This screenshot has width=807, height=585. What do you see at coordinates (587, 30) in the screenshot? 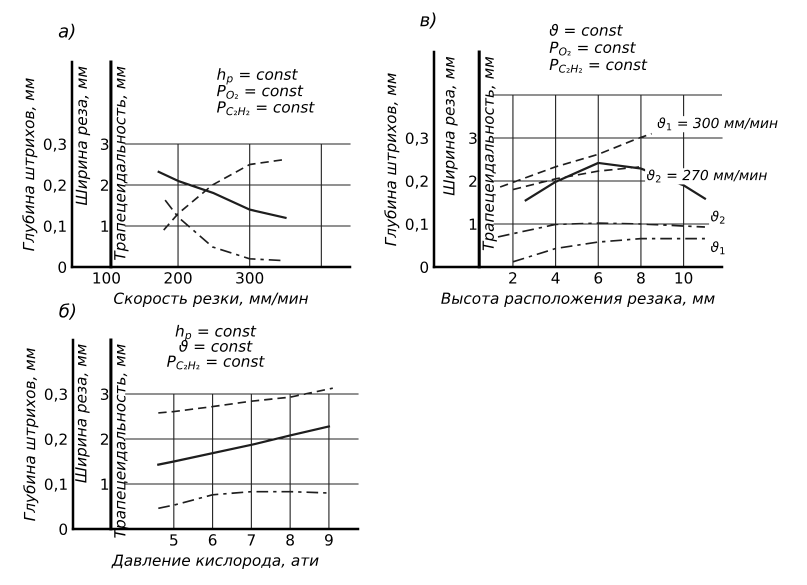
I see `text: ϑ = const` at bounding box center [587, 30].